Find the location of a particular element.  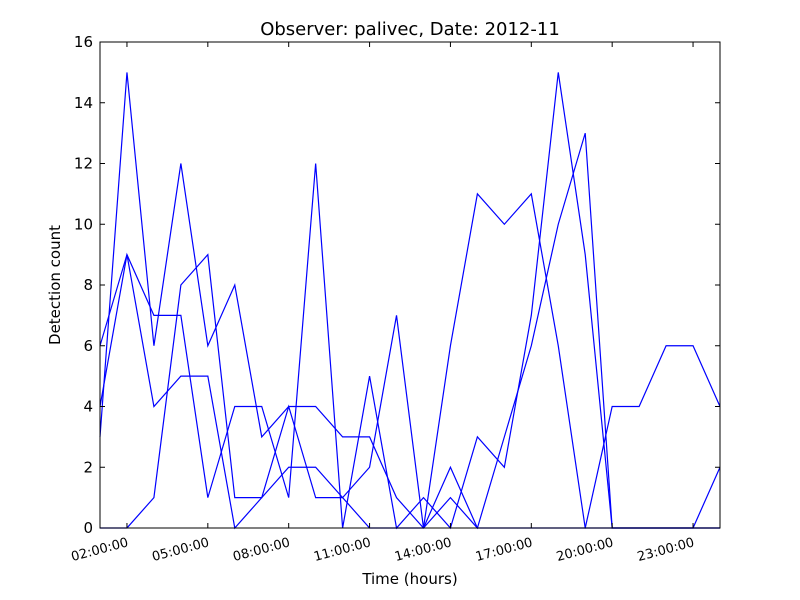

y-tick-label: 0 is located at coordinates (88, 528).